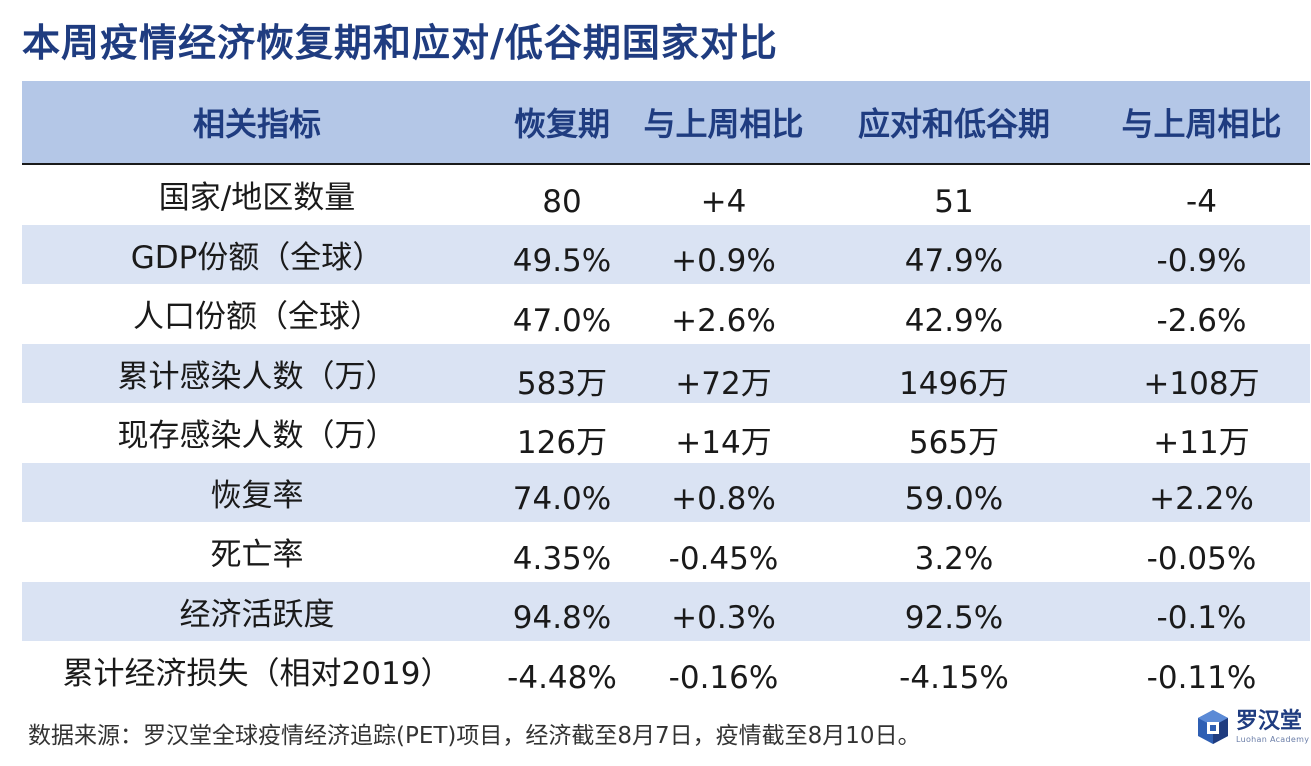  What do you see at coordinates (1201, 677) in the screenshot?
I see `cell-value: -0.11%` at bounding box center [1201, 677].